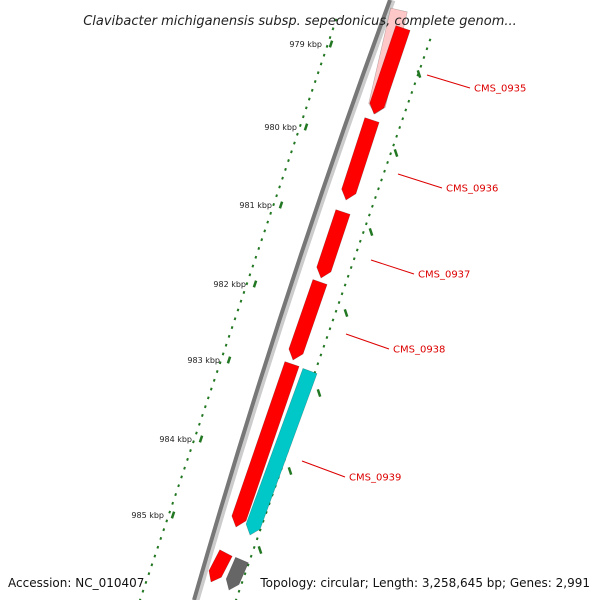 The image size is (600, 600). Describe the element at coordinates (175, 439) in the screenshot. I see `tick-label: 984 kbp` at that location.